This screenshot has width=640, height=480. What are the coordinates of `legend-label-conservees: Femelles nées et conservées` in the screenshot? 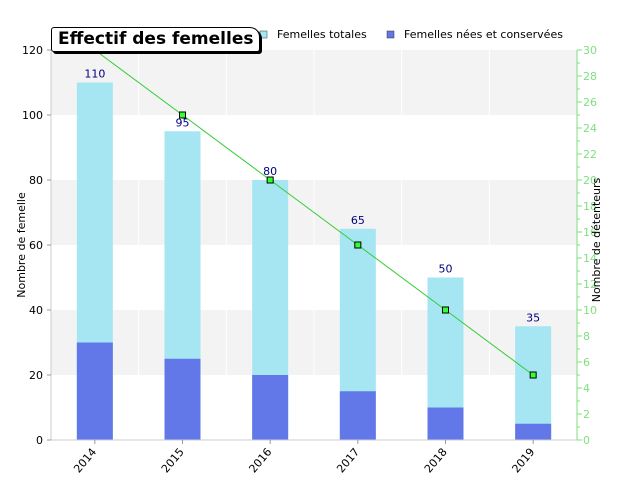 It's located at (483, 34).